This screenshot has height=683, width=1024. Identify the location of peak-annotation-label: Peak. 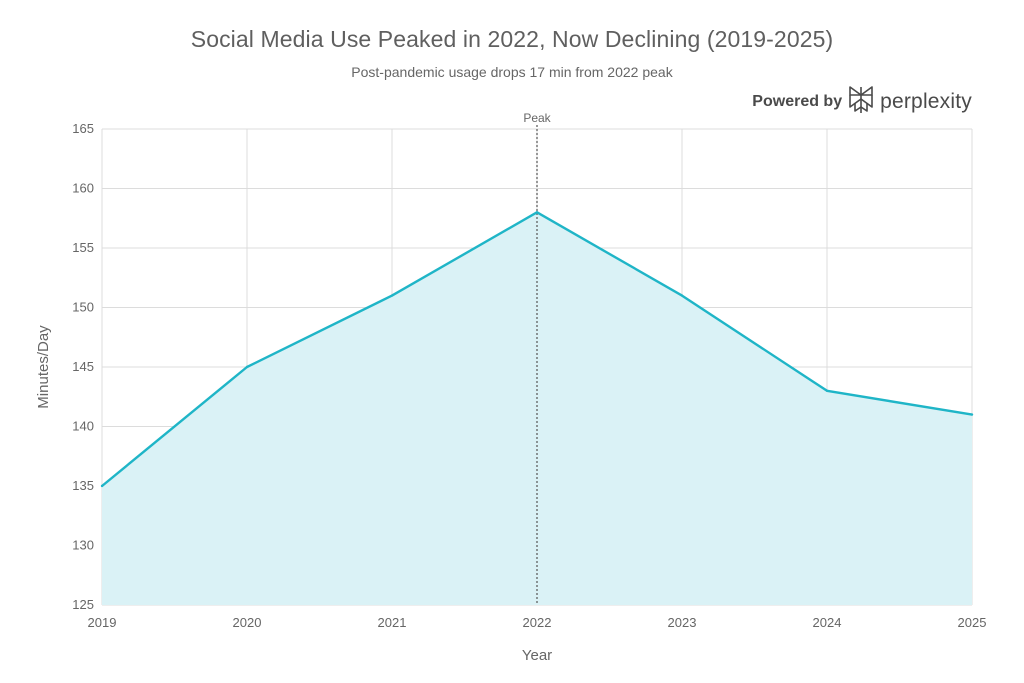
(537, 118).